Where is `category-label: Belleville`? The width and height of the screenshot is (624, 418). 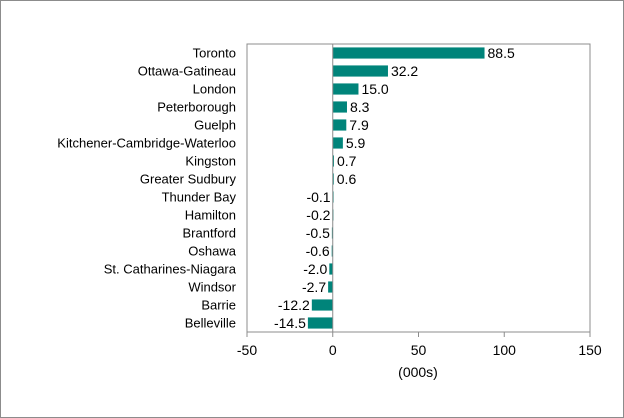 category-label: Belleville is located at coordinates (210, 323).